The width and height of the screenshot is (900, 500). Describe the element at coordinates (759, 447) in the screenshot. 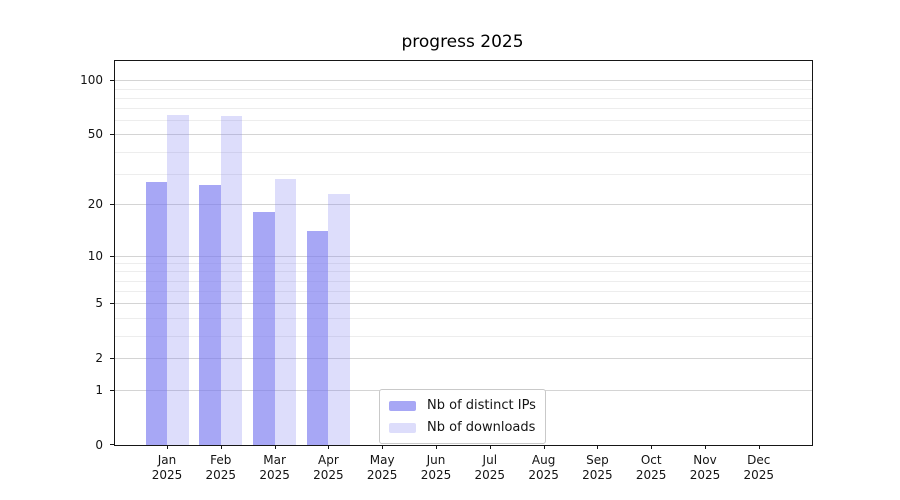

I see `x-tick-dec` at that location.